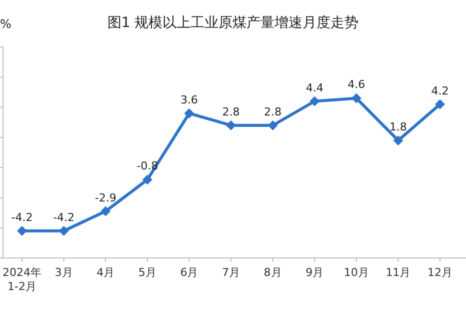 The width and height of the screenshot is (466, 324). I want to click on x-tick-label: 4月, so click(105, 272).